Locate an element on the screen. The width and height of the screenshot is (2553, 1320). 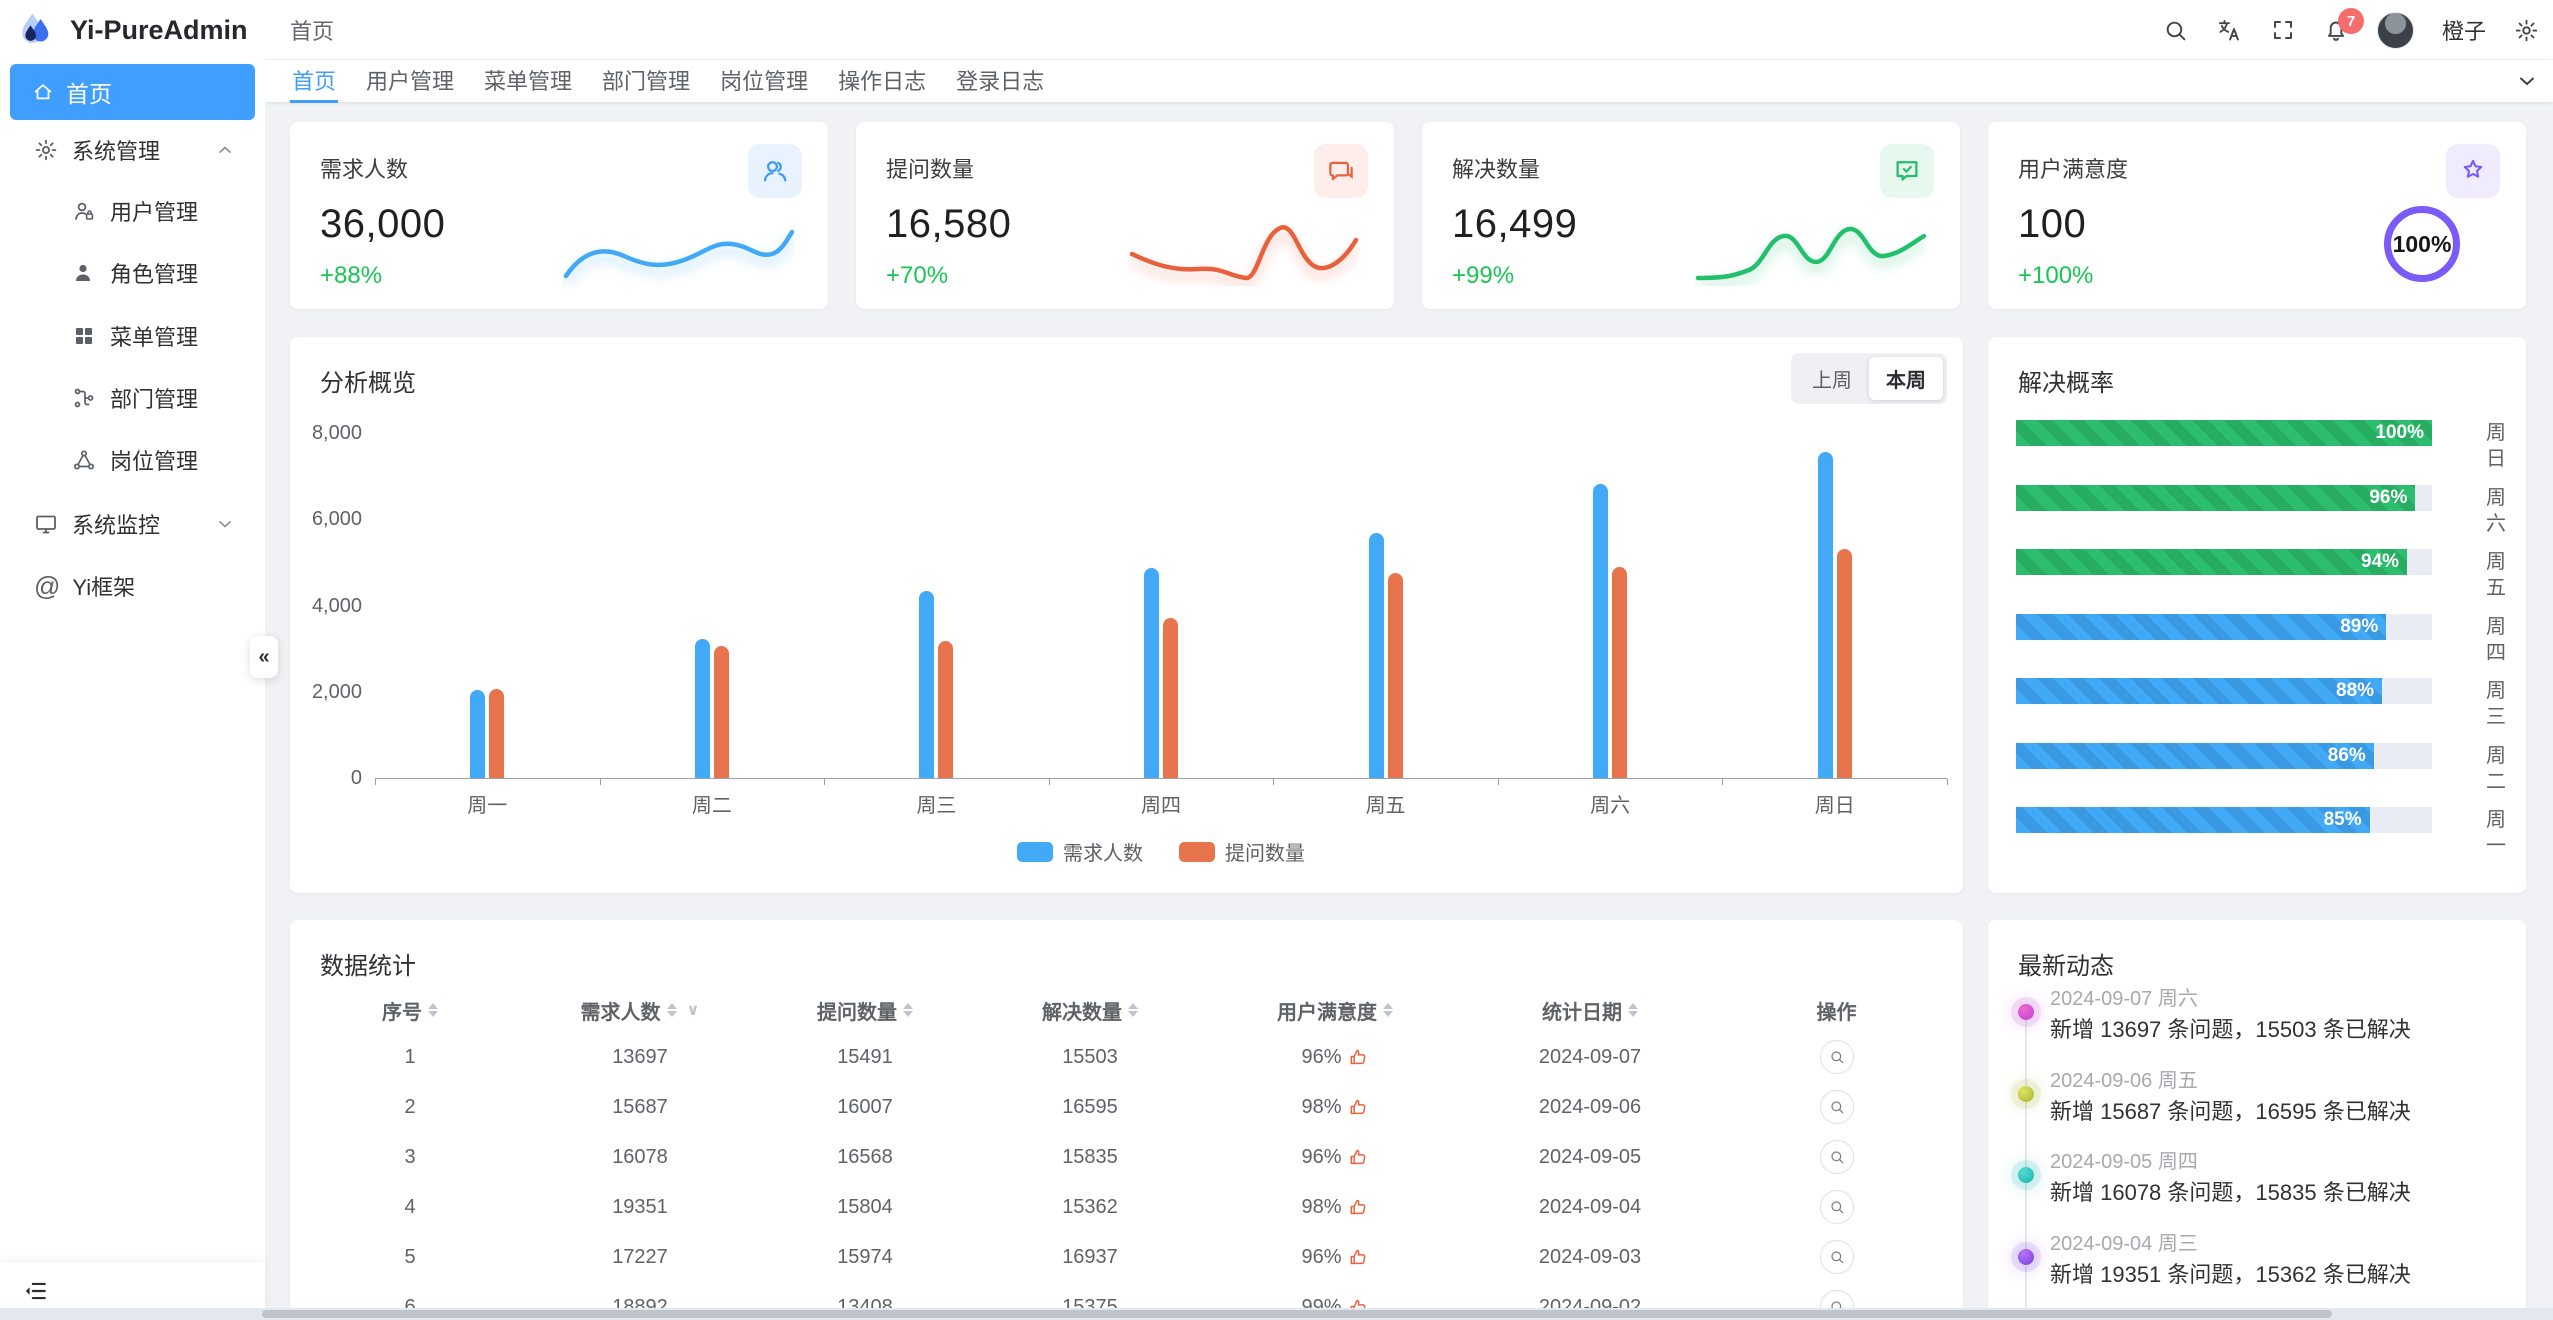
tab-岗位管理: 岗位管理 is located at coordinates (764, 81).